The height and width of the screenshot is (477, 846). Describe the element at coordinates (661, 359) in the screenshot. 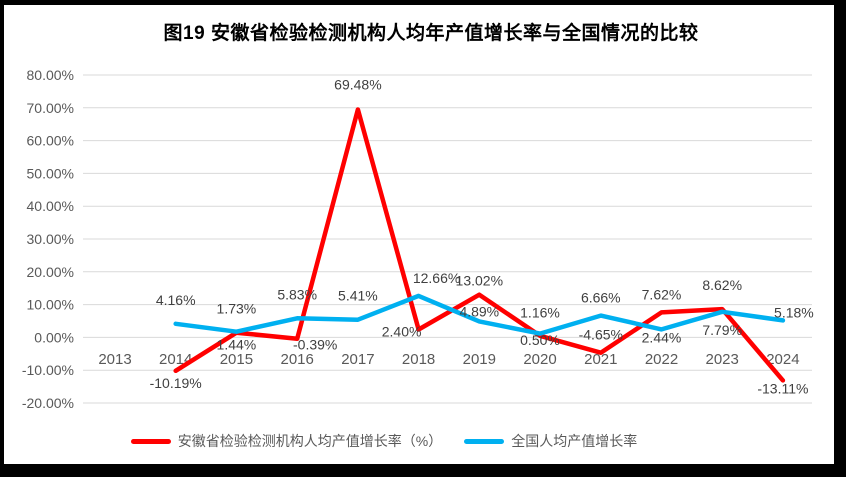

I see `x-tick-label: 2022` at that location.